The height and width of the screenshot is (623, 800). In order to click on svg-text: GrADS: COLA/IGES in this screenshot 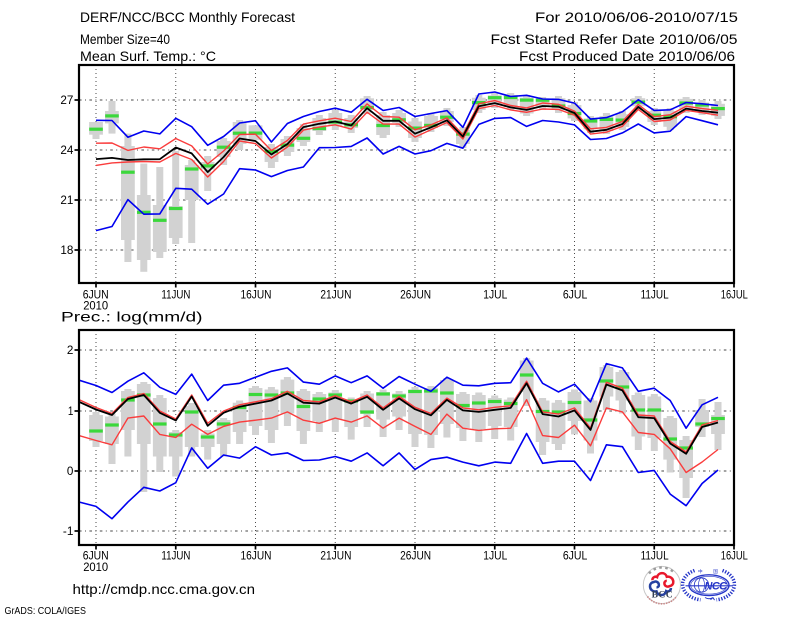, I will do `click(46, 611)`.